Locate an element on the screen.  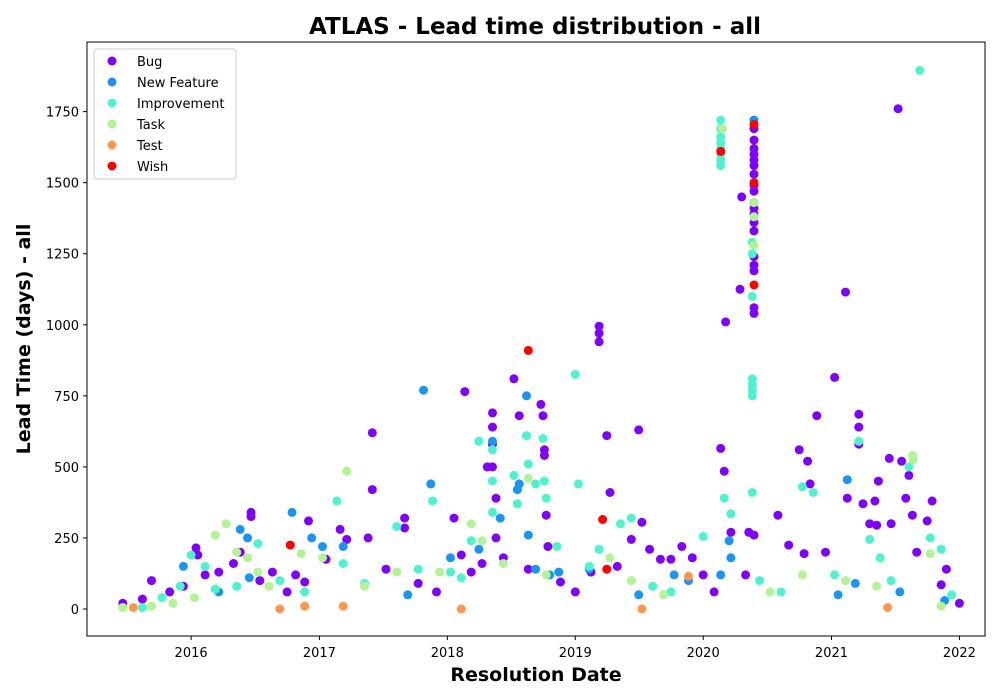
legend-label: Test is located at coordinates (149, 146).